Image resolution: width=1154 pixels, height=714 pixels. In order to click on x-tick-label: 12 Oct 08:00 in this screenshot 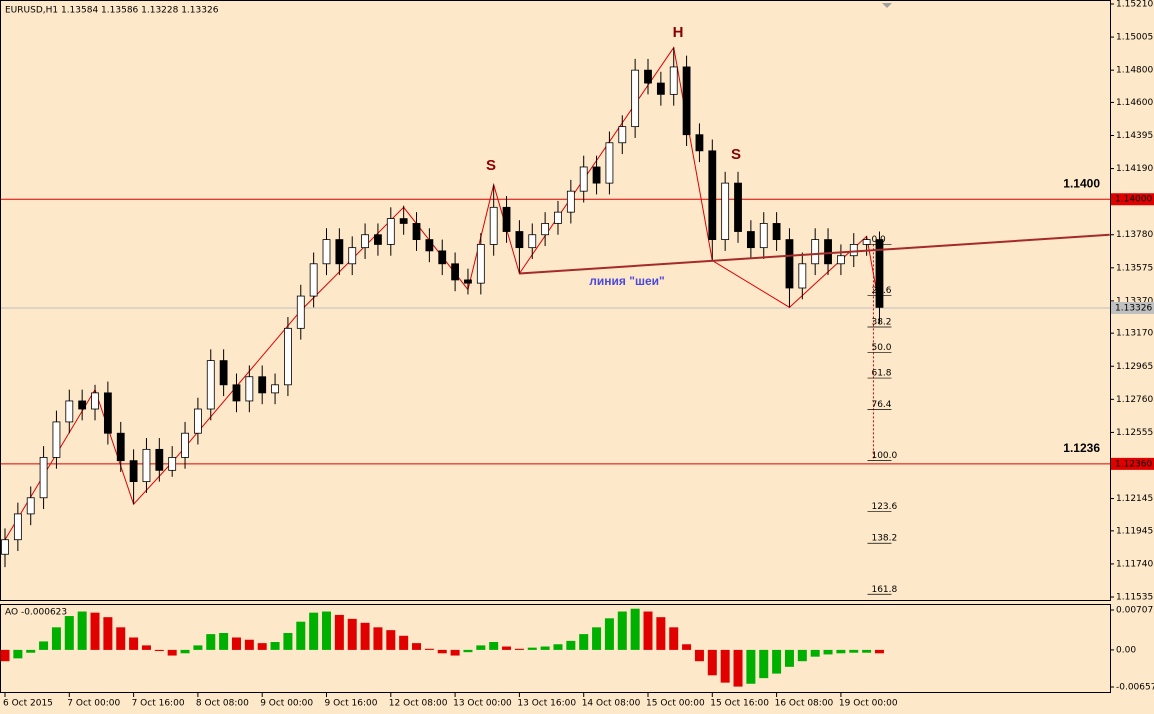, I will do `click(418, 704)`.